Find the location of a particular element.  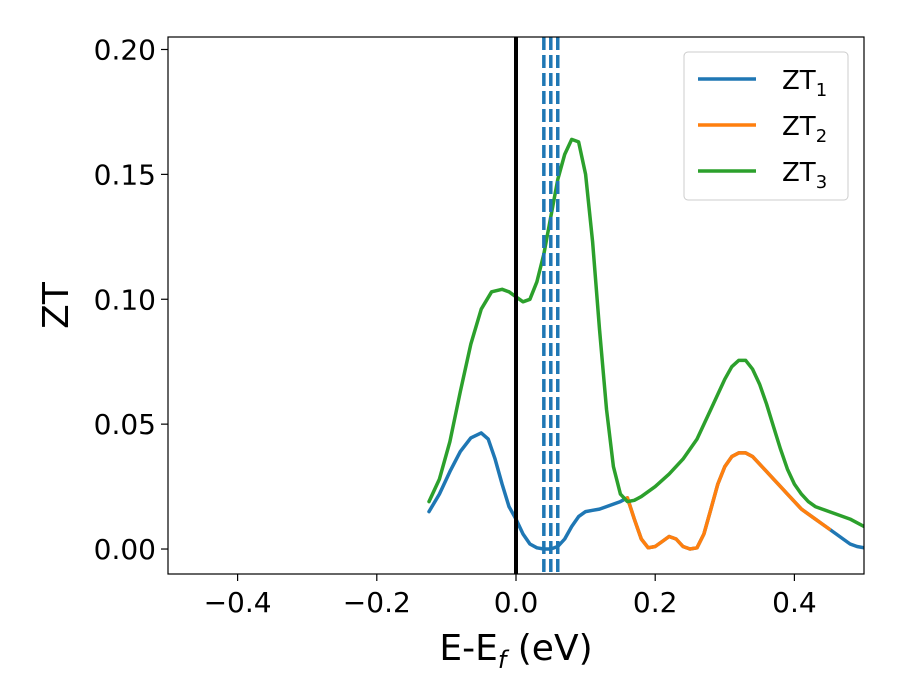

y-ticks: 0.00 0.05 0.10 0.15 0.20 is located at coordinates (131, 299).